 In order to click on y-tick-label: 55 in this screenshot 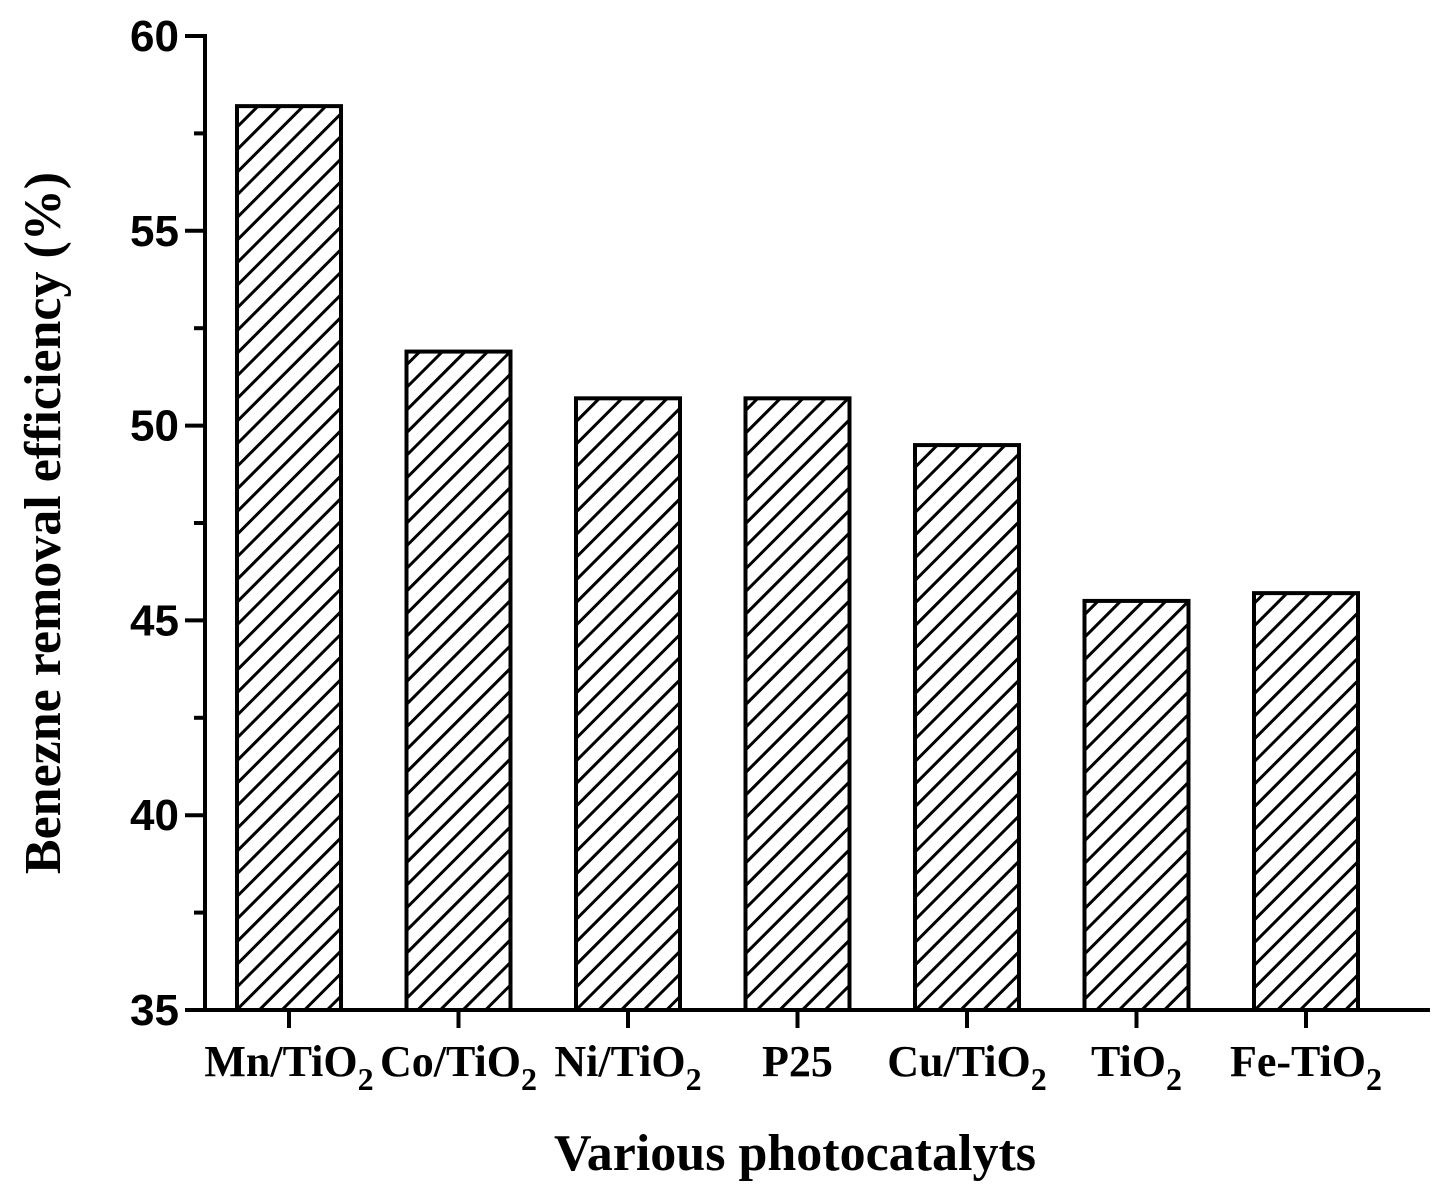, I will do `click(154, 231)`.